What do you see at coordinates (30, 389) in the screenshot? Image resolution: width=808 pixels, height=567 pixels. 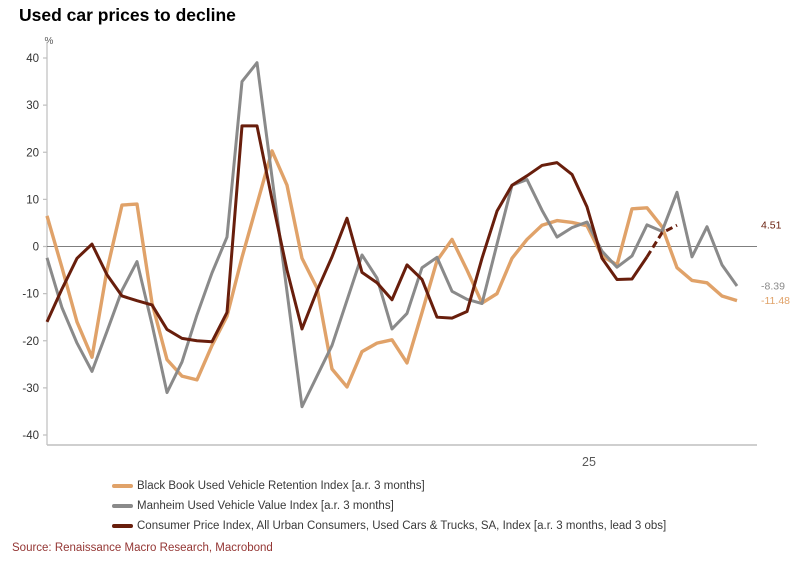 I see `y-tick-label: -30` at bounding box center [30, 389].